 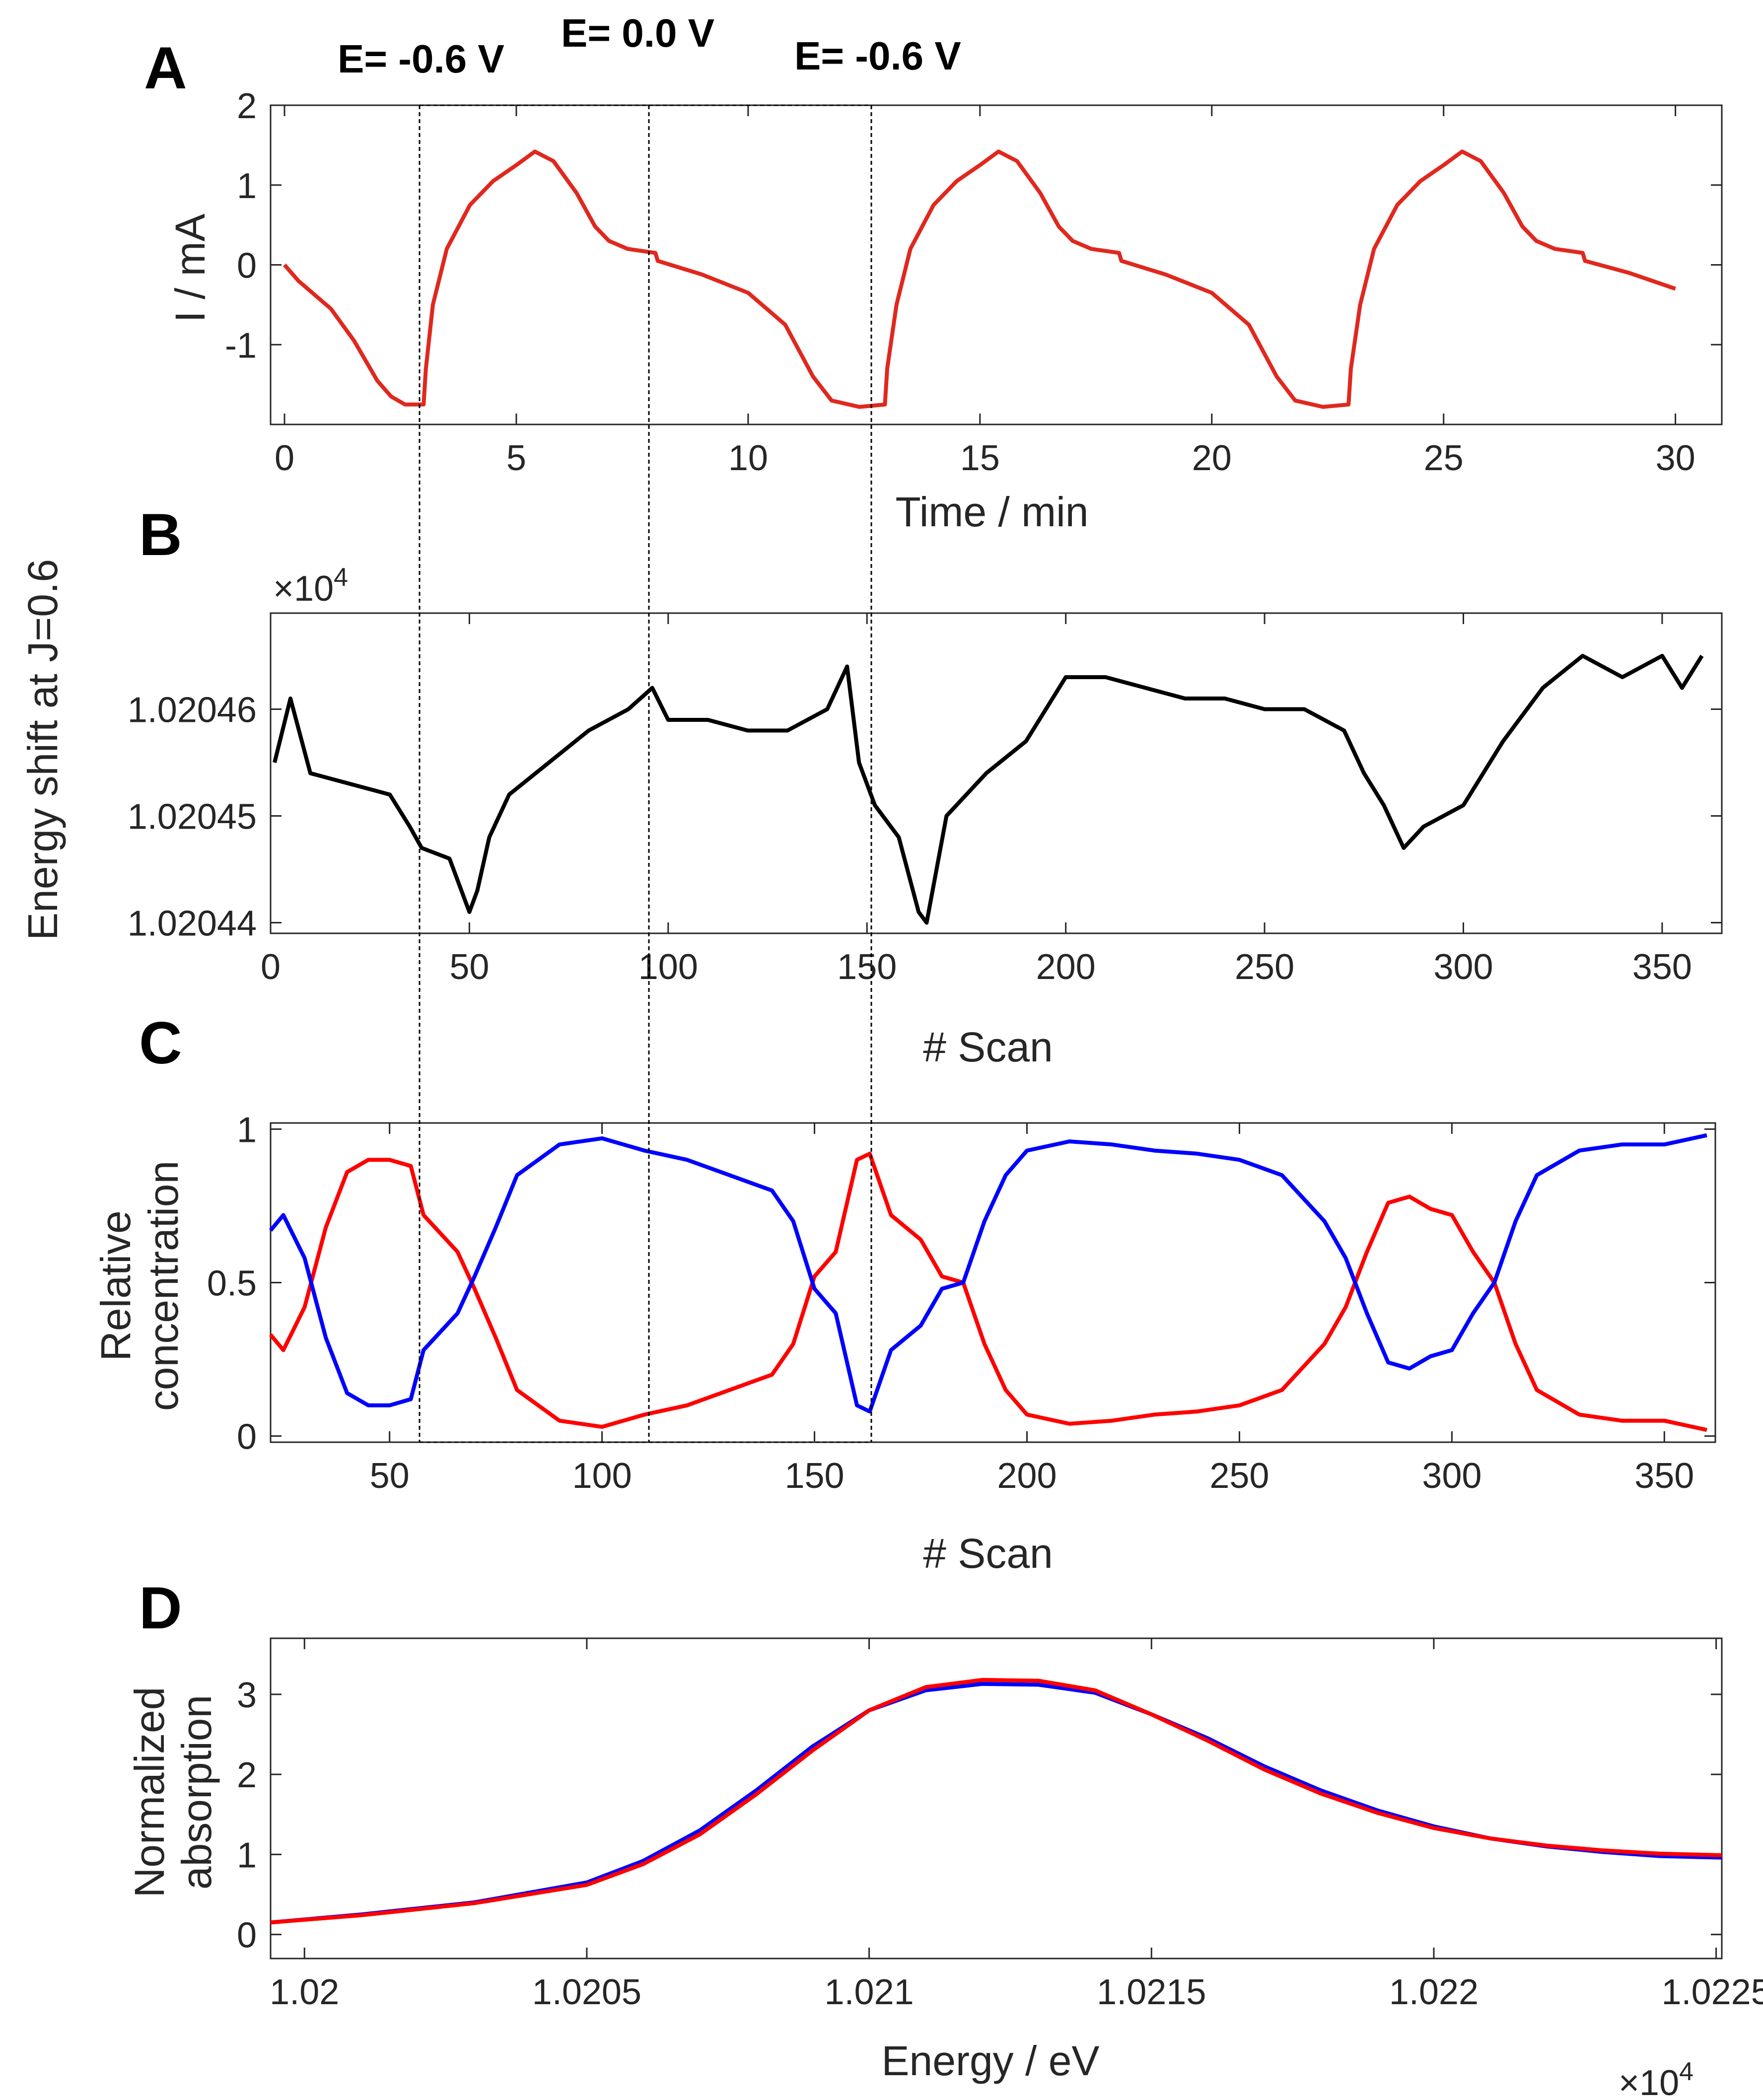 I want to click on panel-c-x-axis-label: # Scan, so click(x=988, y=1553).